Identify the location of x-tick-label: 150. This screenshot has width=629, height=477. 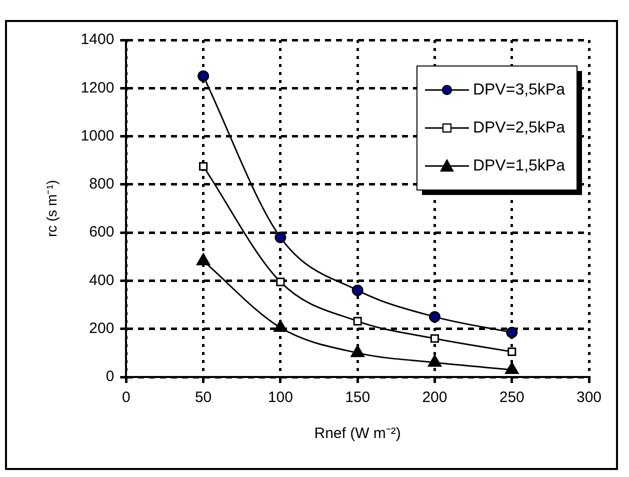
(357, 397).